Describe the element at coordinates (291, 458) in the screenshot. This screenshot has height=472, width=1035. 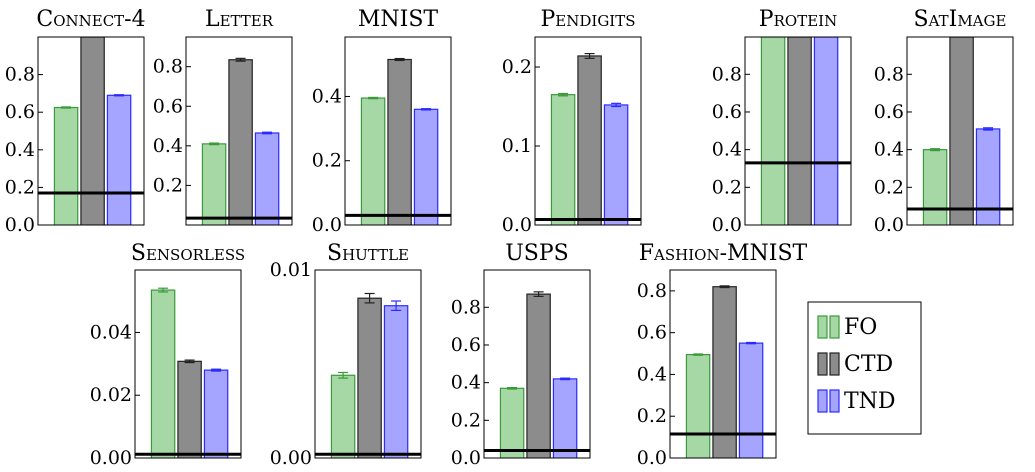
I see `y-tick-label: 0.00` at that location.